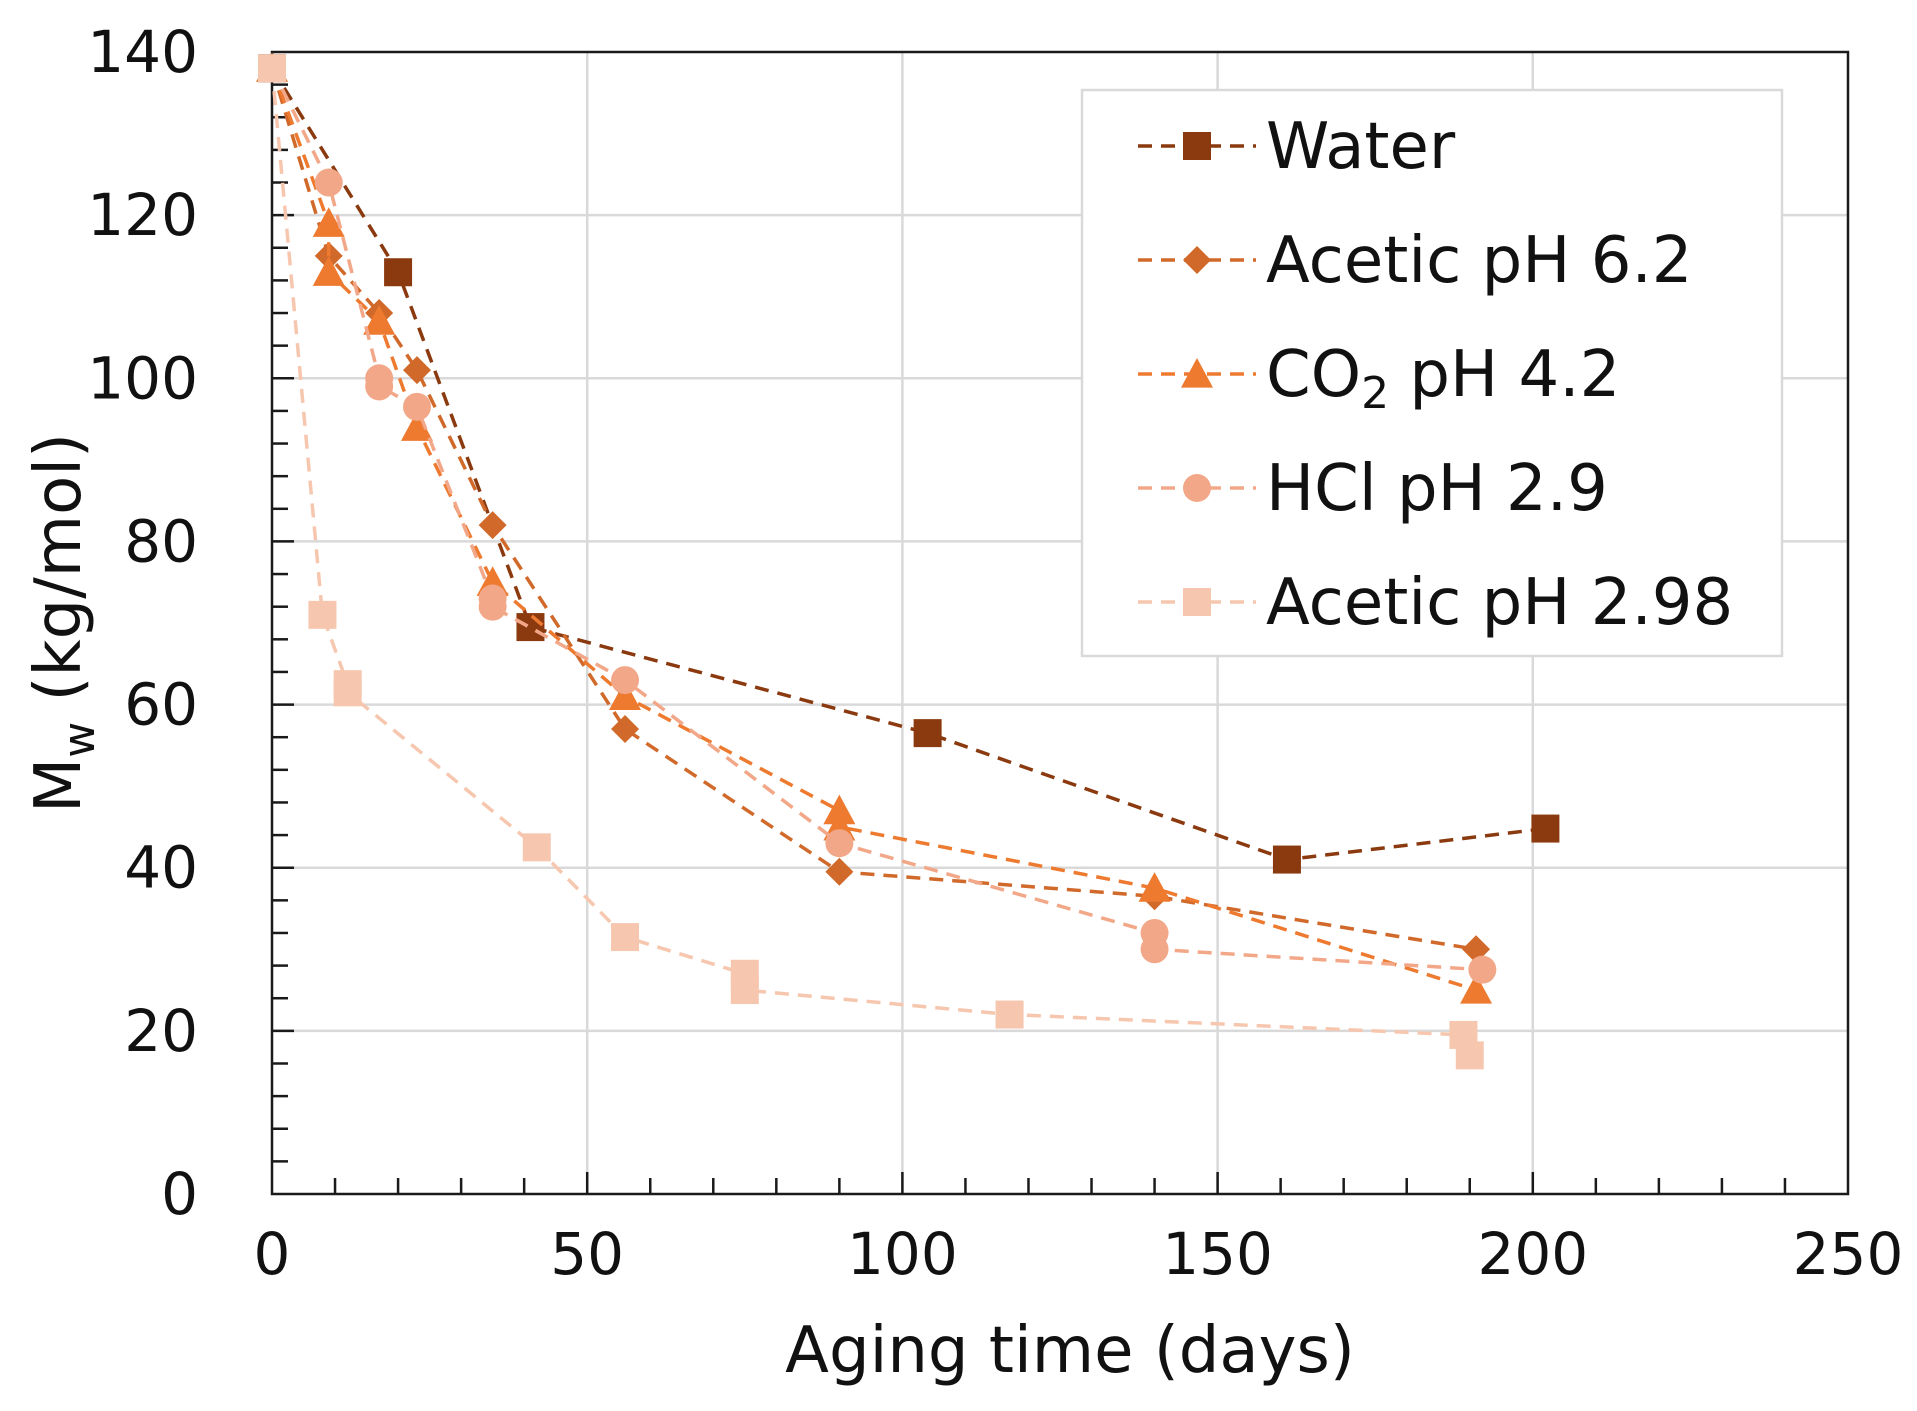  I want to click on legend-label-rest: pH 4.2, so click(1504, 375).